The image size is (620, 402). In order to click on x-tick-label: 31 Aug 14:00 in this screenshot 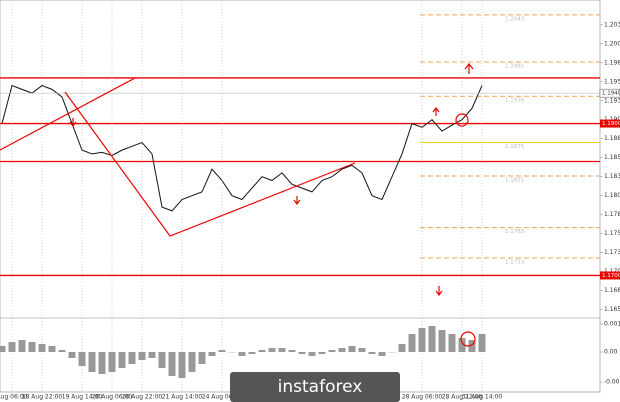, I will do `click(482, 397)`.